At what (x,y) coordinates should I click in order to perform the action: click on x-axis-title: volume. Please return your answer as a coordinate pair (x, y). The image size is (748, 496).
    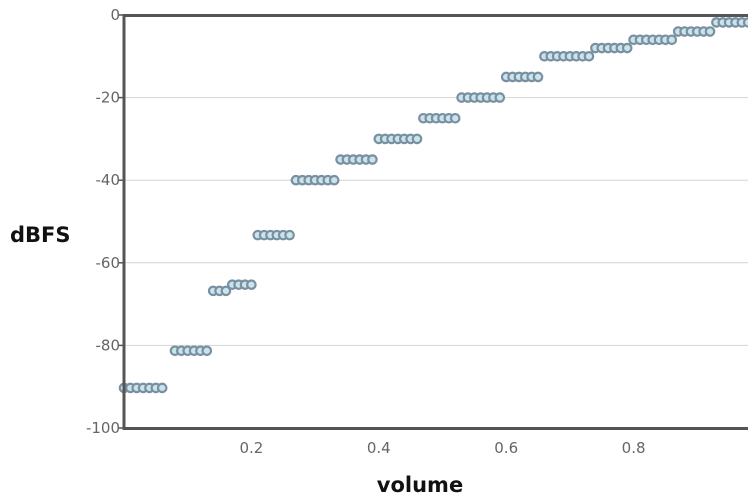
    Looking at the image, I should click on (420, 484).